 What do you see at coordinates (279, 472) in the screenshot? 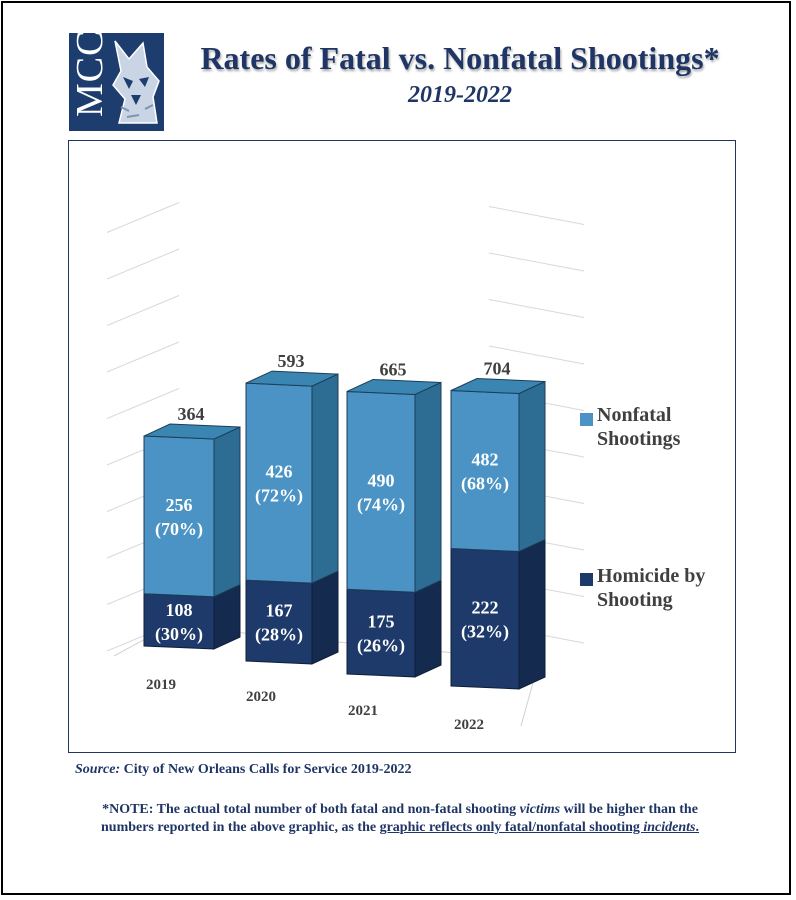
I see `nonfatal-value-2020: 426` at bounding box center [279, 472].